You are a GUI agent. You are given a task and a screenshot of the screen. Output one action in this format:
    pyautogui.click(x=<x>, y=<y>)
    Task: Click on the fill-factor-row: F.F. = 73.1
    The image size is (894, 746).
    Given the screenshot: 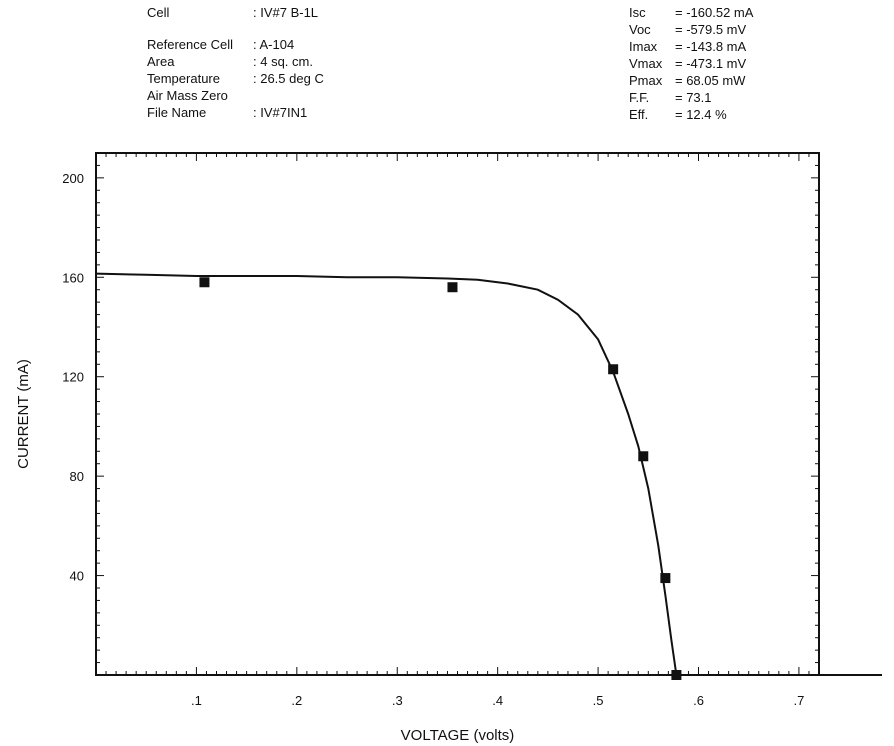 What is the action you would take?
    pyautogui.click(x=759, y=97)
    